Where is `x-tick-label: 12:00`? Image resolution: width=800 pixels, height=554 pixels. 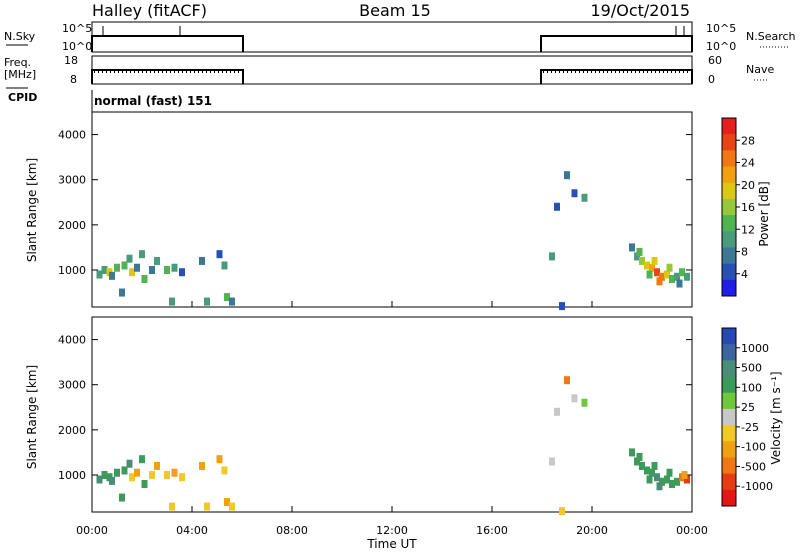 x-tick-label: 12:00 is located at coordinates (392, 530).